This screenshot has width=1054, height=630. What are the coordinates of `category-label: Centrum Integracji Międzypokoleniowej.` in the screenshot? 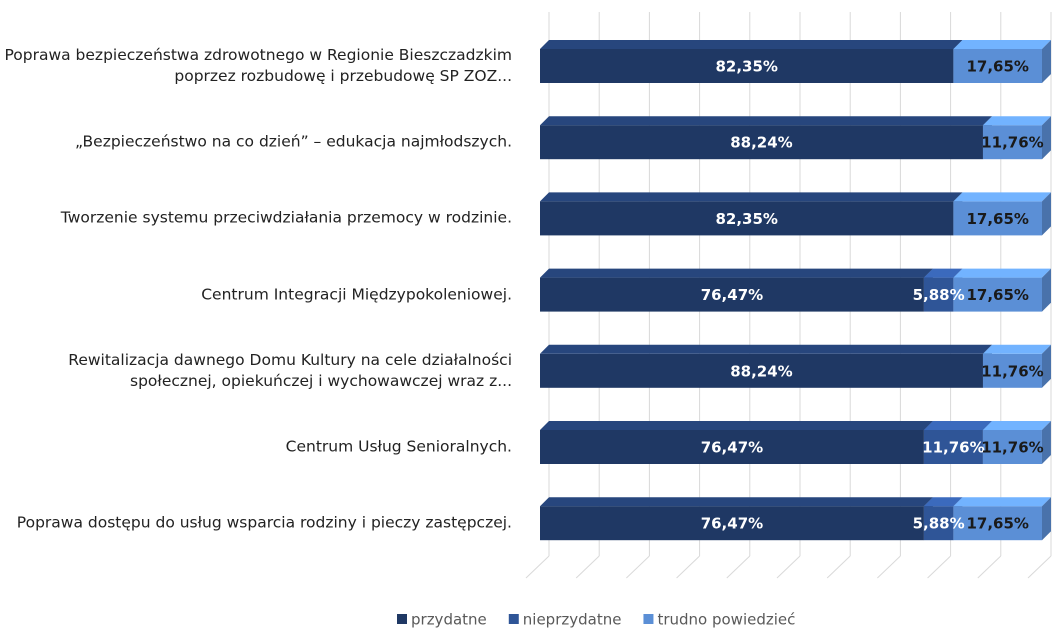 It's located at (356, 294).